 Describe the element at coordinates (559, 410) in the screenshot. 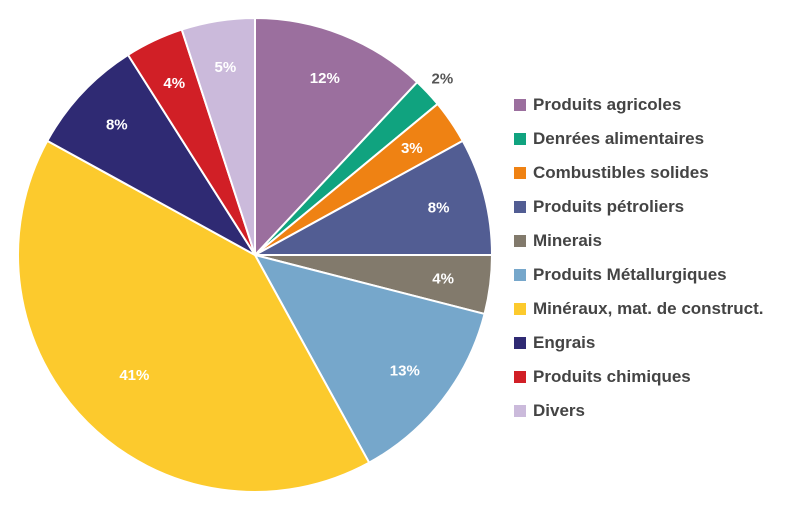

I see `legend-label: Divers` at that location.